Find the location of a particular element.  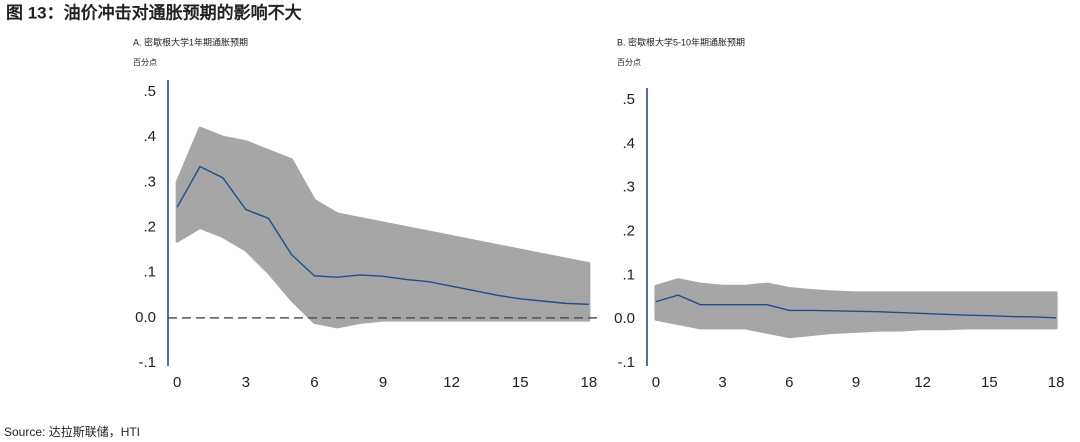

source-note: Source: 达拉斯联储，HTI is located at coordinates (72, 431).